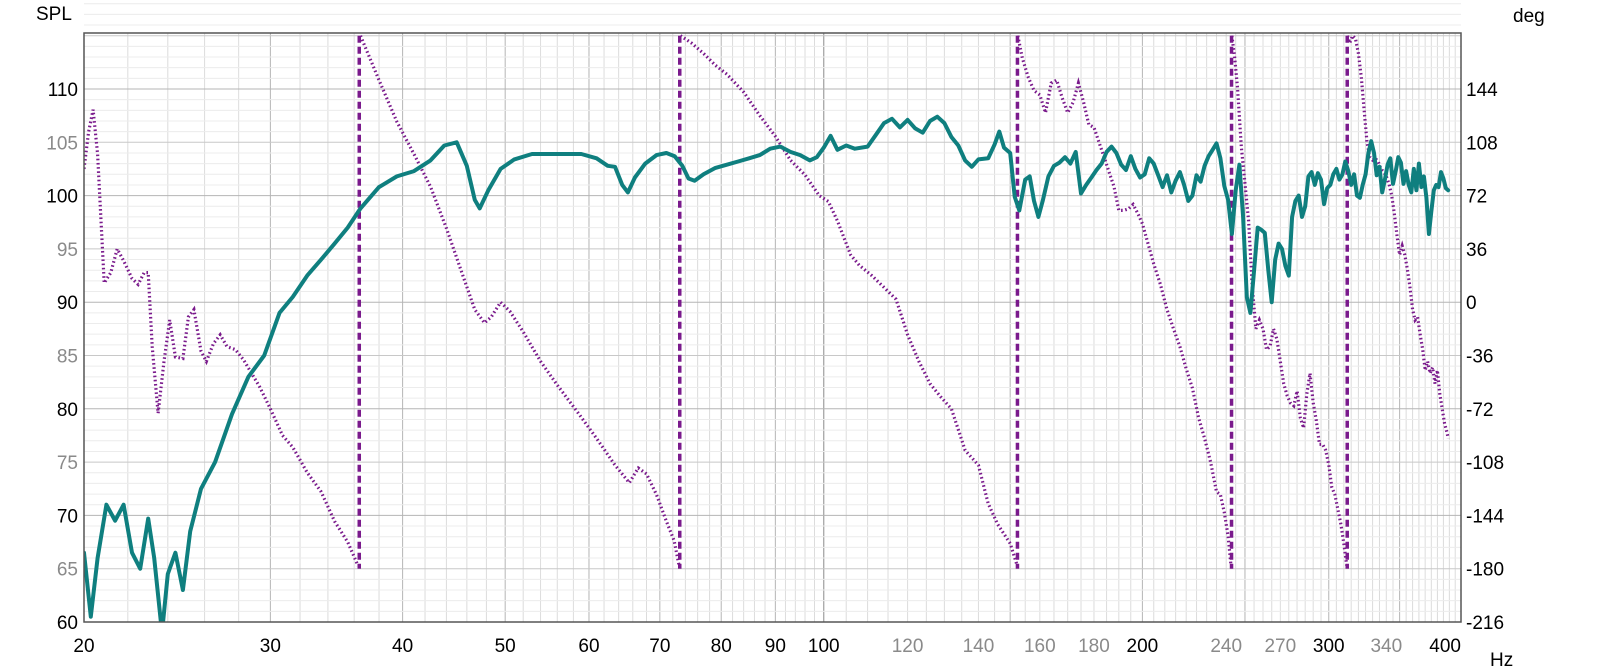  Describe the element at coordinates (402, 646) in the screenshot. I see `x-tick-label: 40` at that location.